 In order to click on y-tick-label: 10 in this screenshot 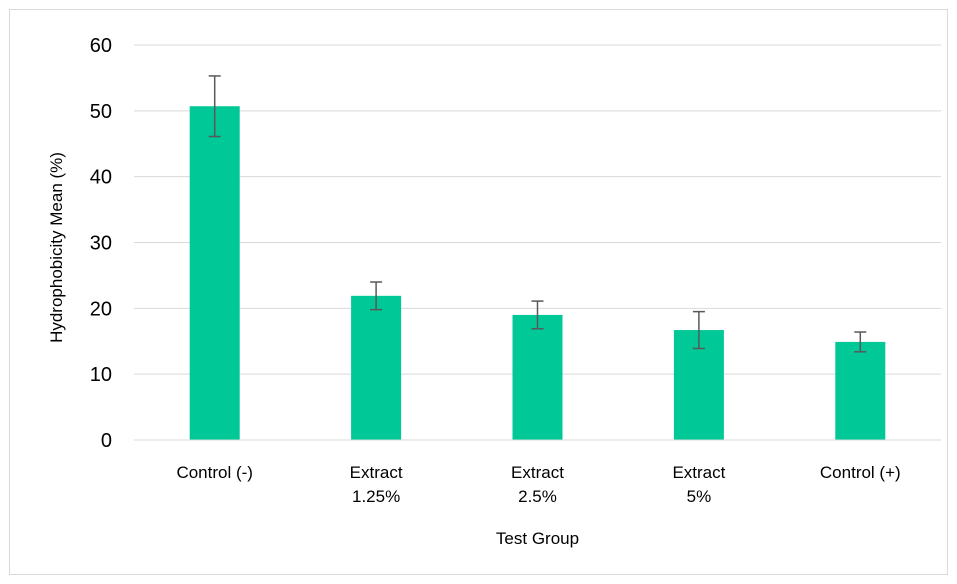, I will do `click(101, 375)`.